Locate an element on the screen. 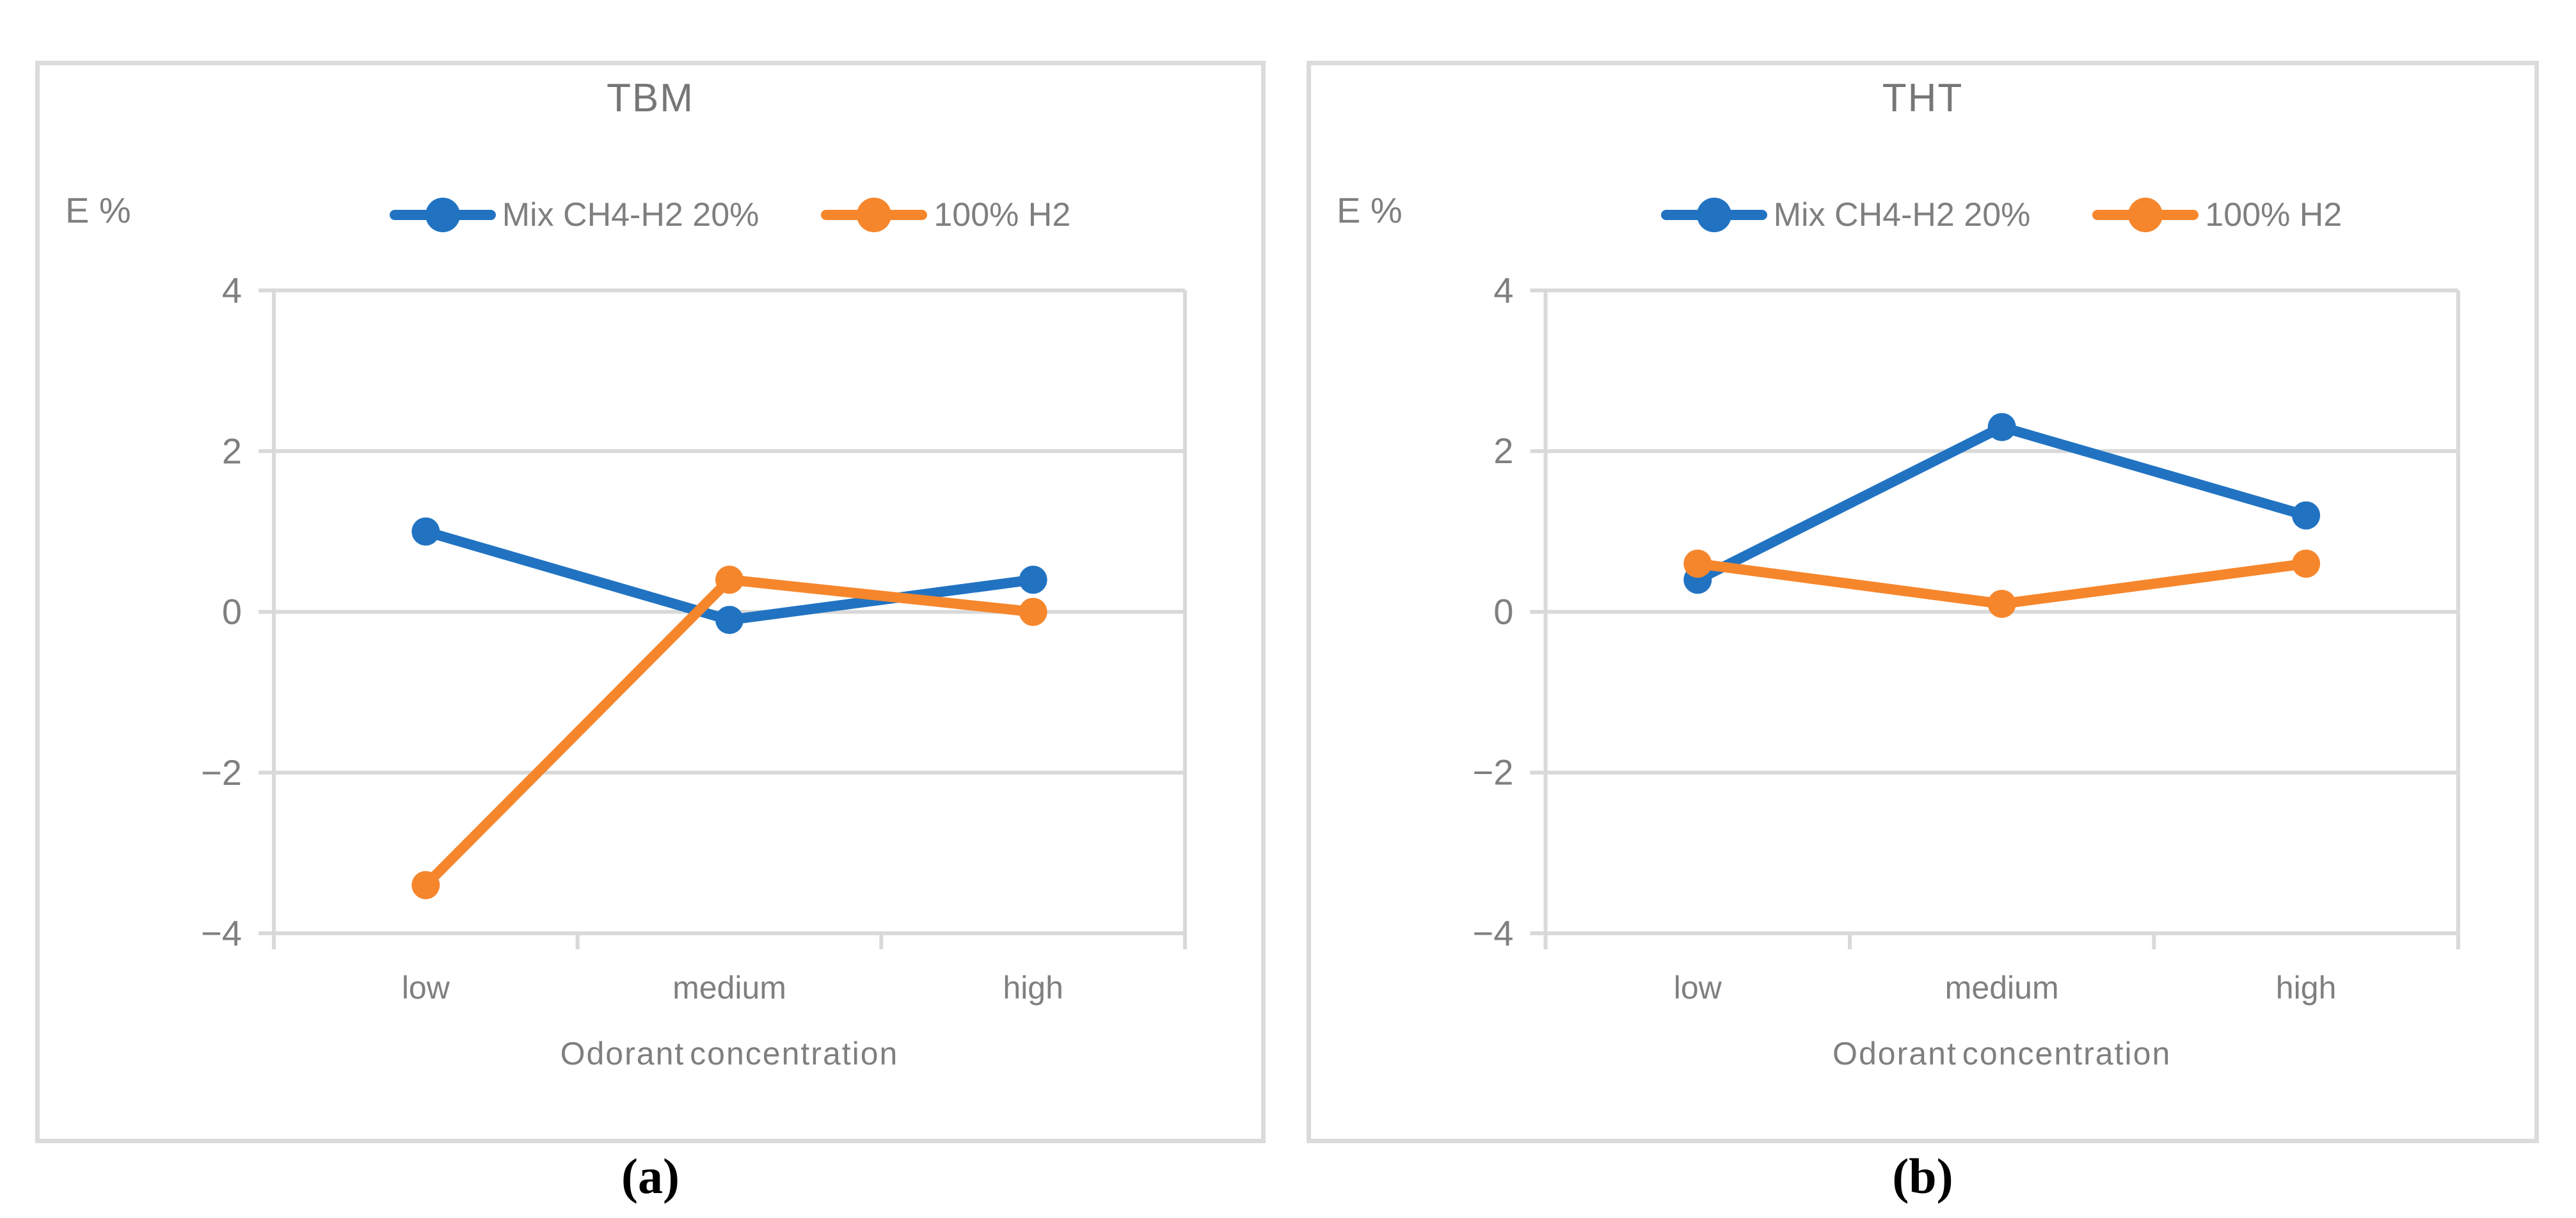 Image resolution: width=2576 pixels, height=1218 pixels. chart-title-tbm: TBM is located at coordinates (651, 98).